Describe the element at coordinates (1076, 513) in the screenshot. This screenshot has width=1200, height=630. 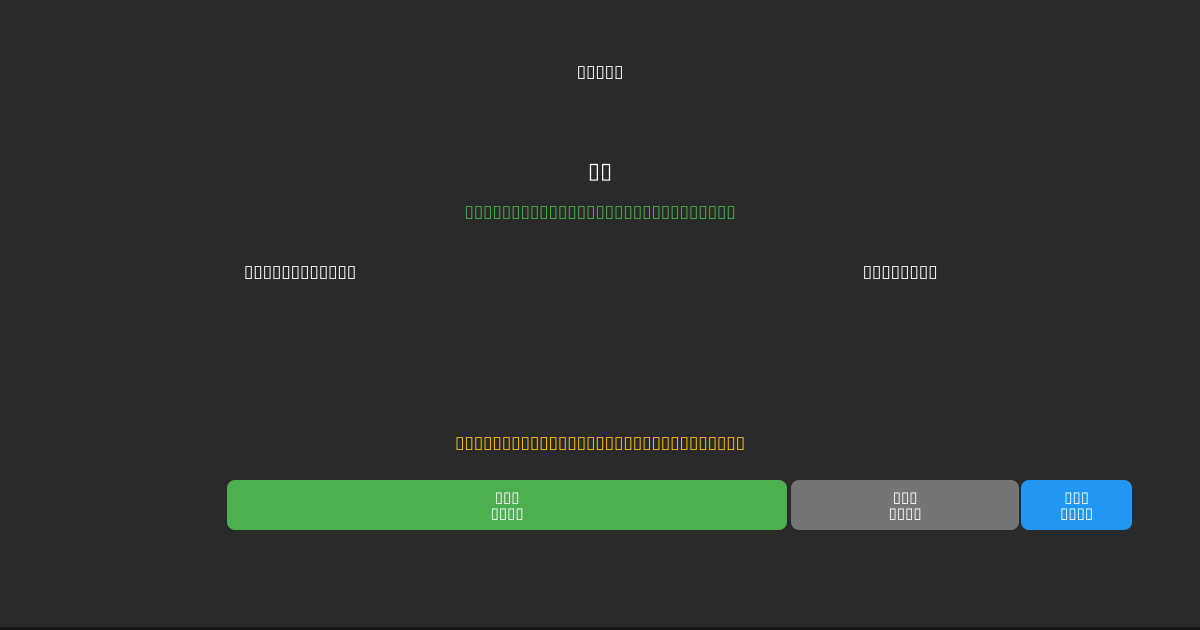
I see `tertiary-button-label-line2: ▯▯▯▯` at that location.